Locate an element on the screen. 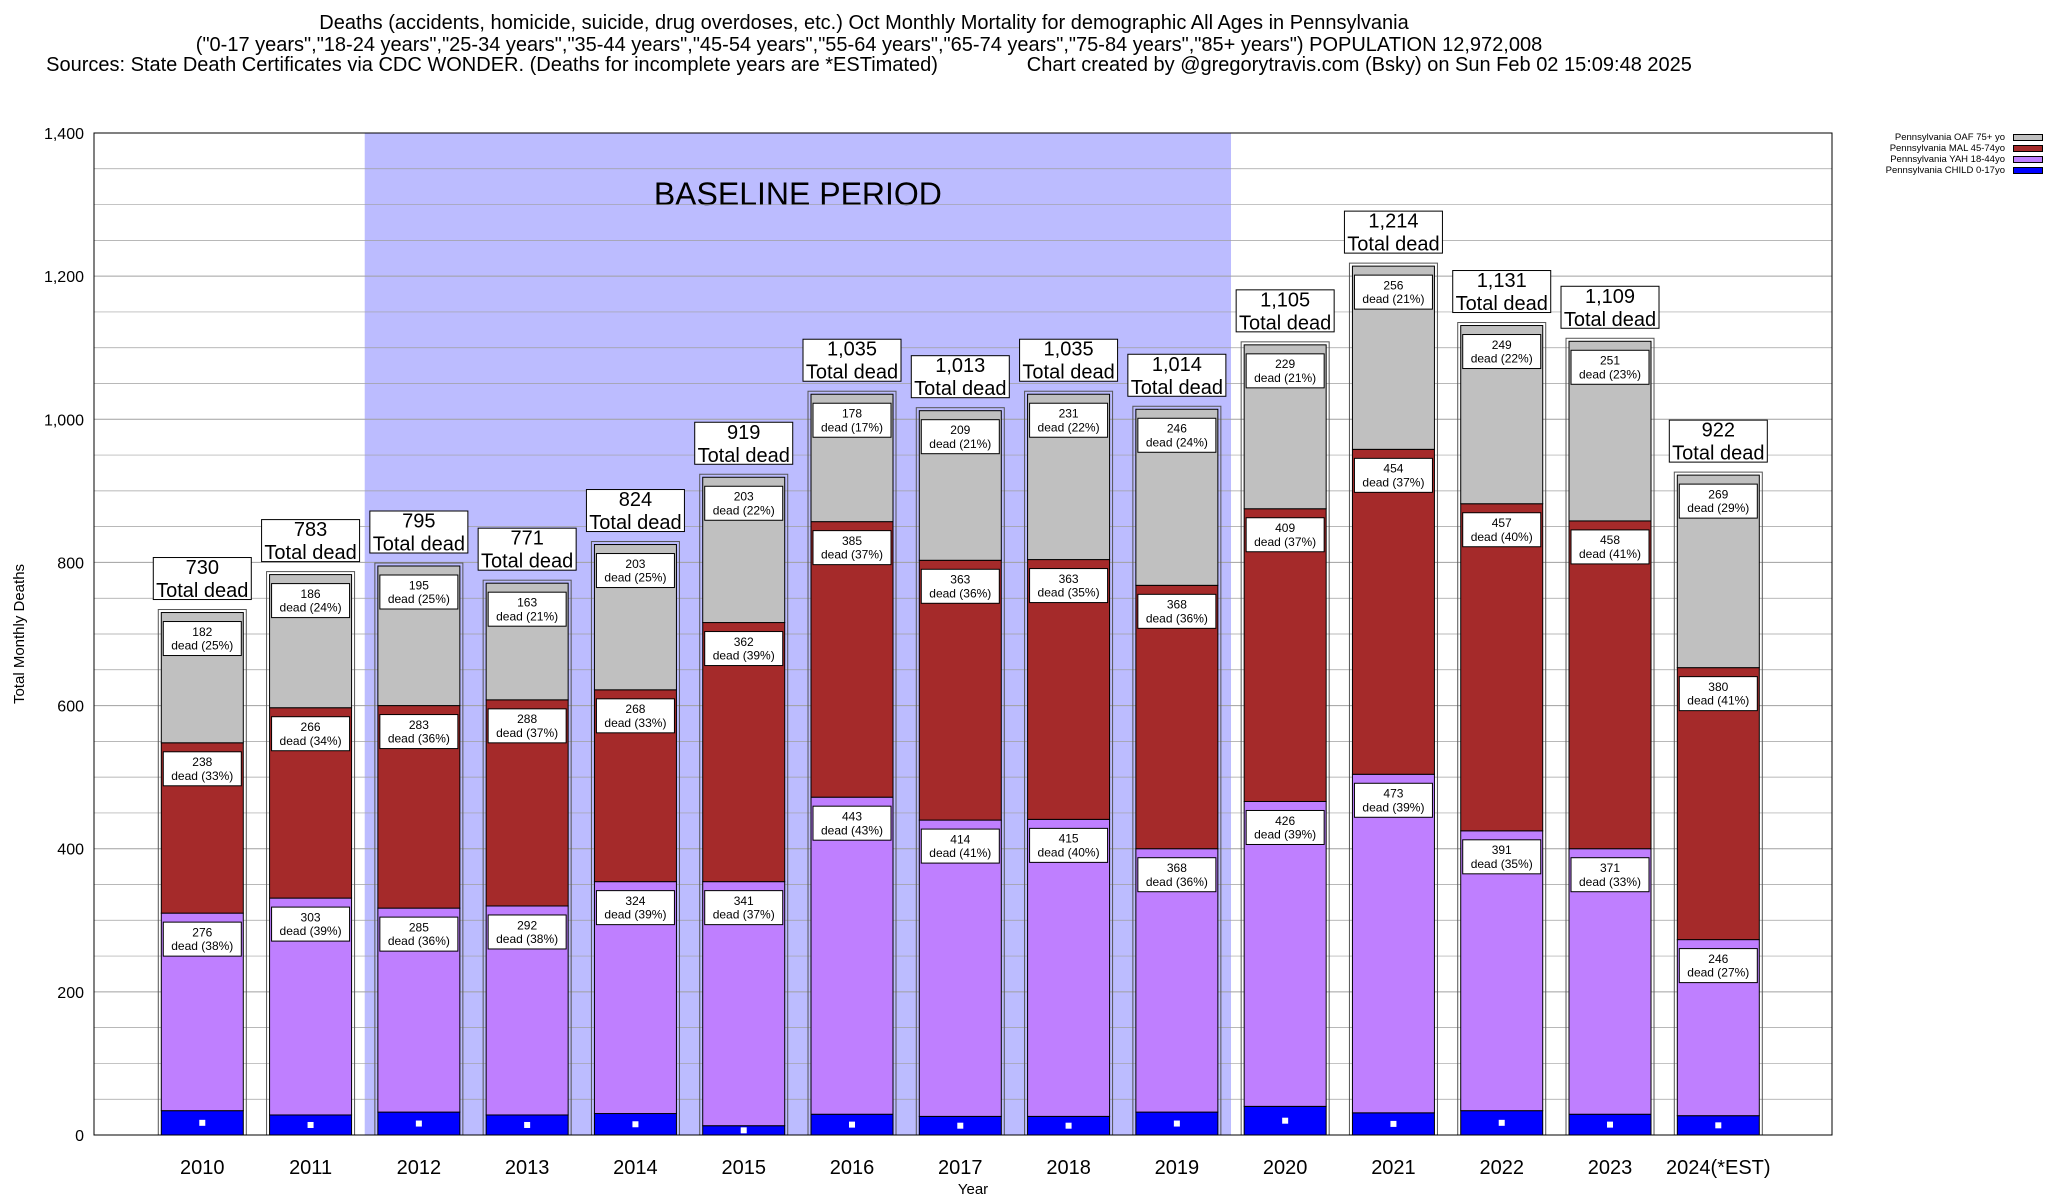 Image resolution: width=2048 pixels, height=1200 pixels. data-label: 443 is located at coordinates (852, 816).